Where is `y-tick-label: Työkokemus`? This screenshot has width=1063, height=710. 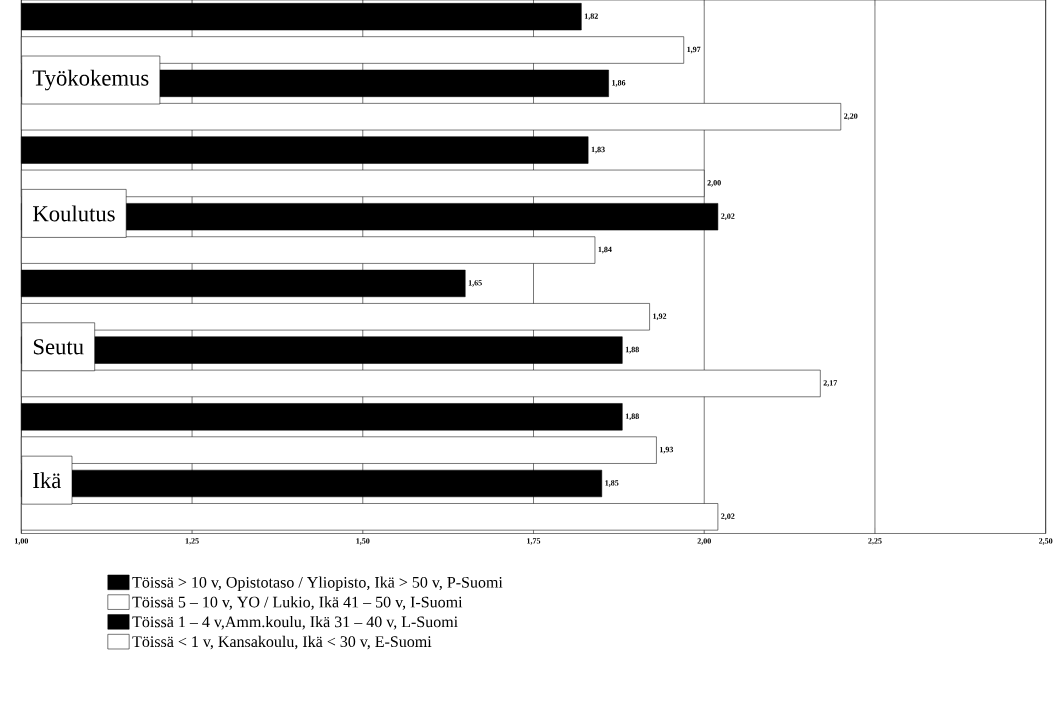
y-tick-label: Työkokemus is located at coordinates (90, 80).